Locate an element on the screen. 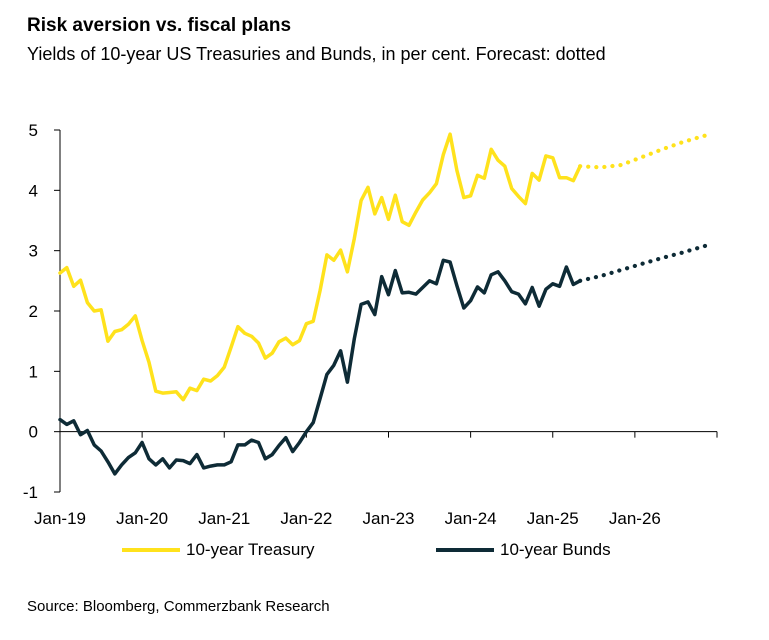 This screenshot has width=769, height=640. y-tick-label: 5 is located at coordinates (33, 130).